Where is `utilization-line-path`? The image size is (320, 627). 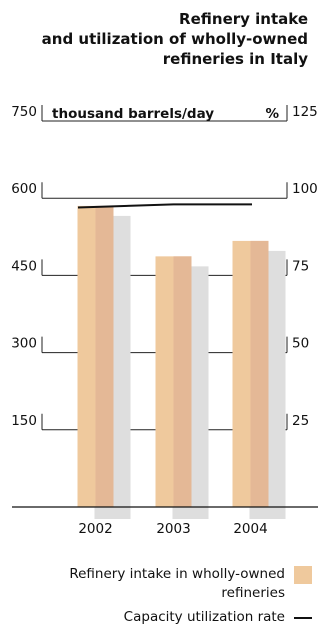
utilization-line-path is located at coordinates (165, 205).